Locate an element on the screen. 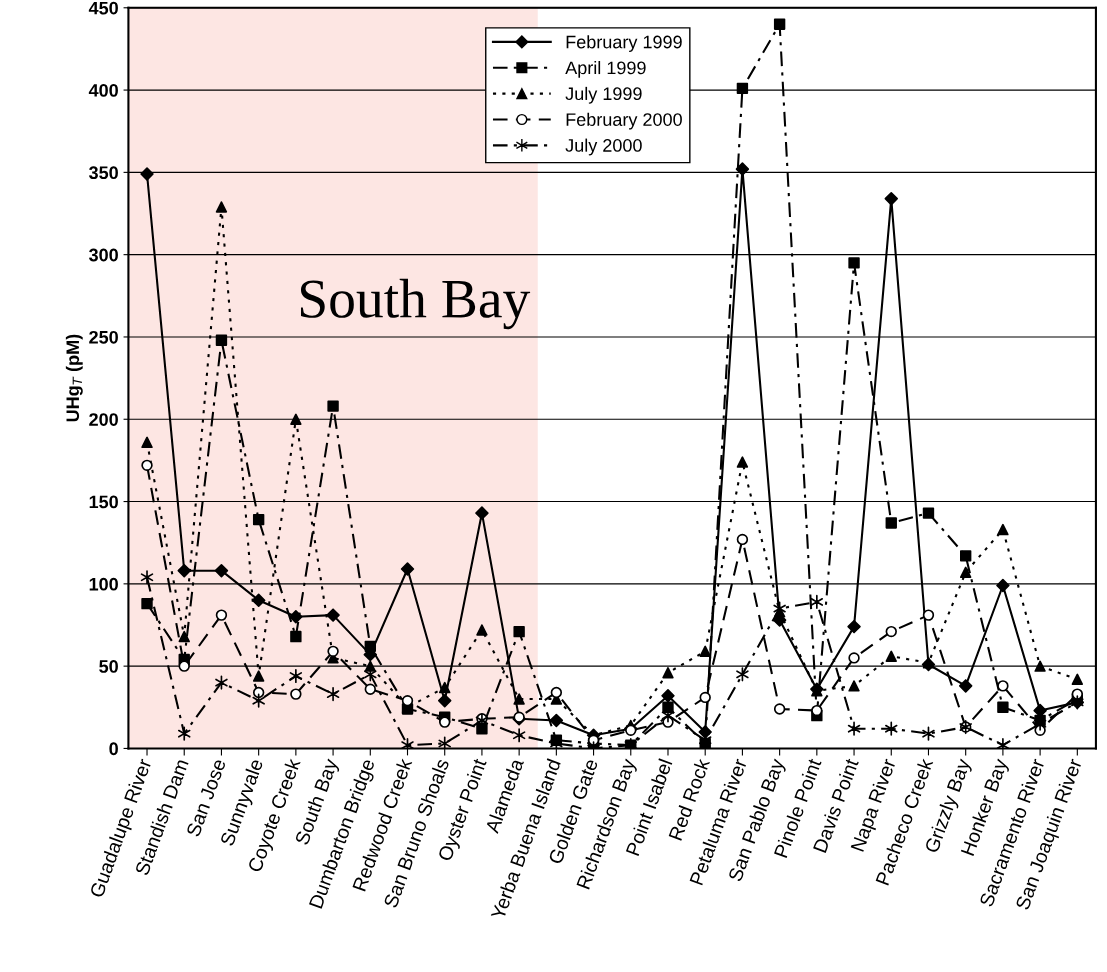 The height and width of the screenshot is (972, 1107). legend-label: February 2000 is located at coordinates (624, 121).